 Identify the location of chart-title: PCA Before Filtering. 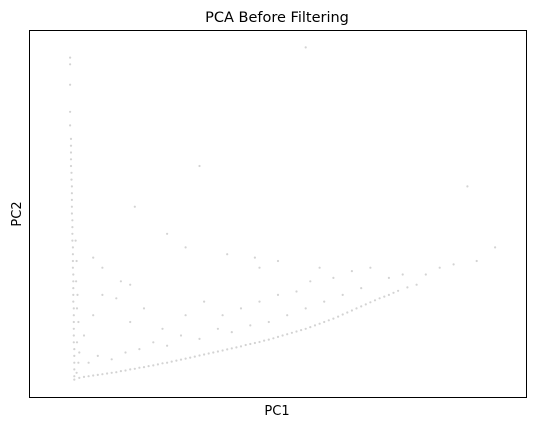
(277, 18).